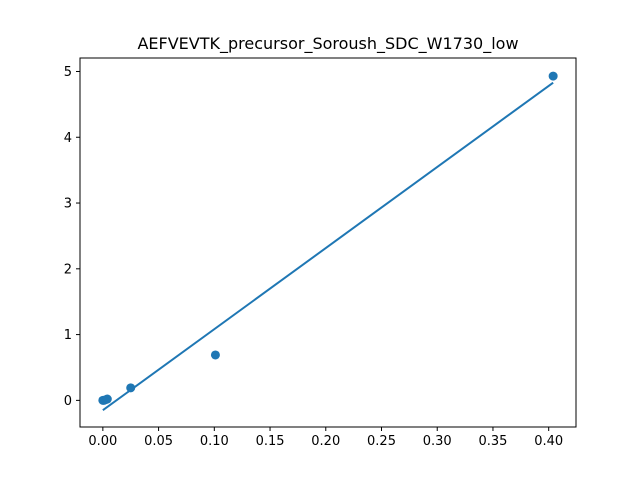 Image resolution: width=640 pixels, height=480 pixels. Describe the element at coordinates (381, 441) in the screenshot. I see `x-tick-label: 0.25` at that location.